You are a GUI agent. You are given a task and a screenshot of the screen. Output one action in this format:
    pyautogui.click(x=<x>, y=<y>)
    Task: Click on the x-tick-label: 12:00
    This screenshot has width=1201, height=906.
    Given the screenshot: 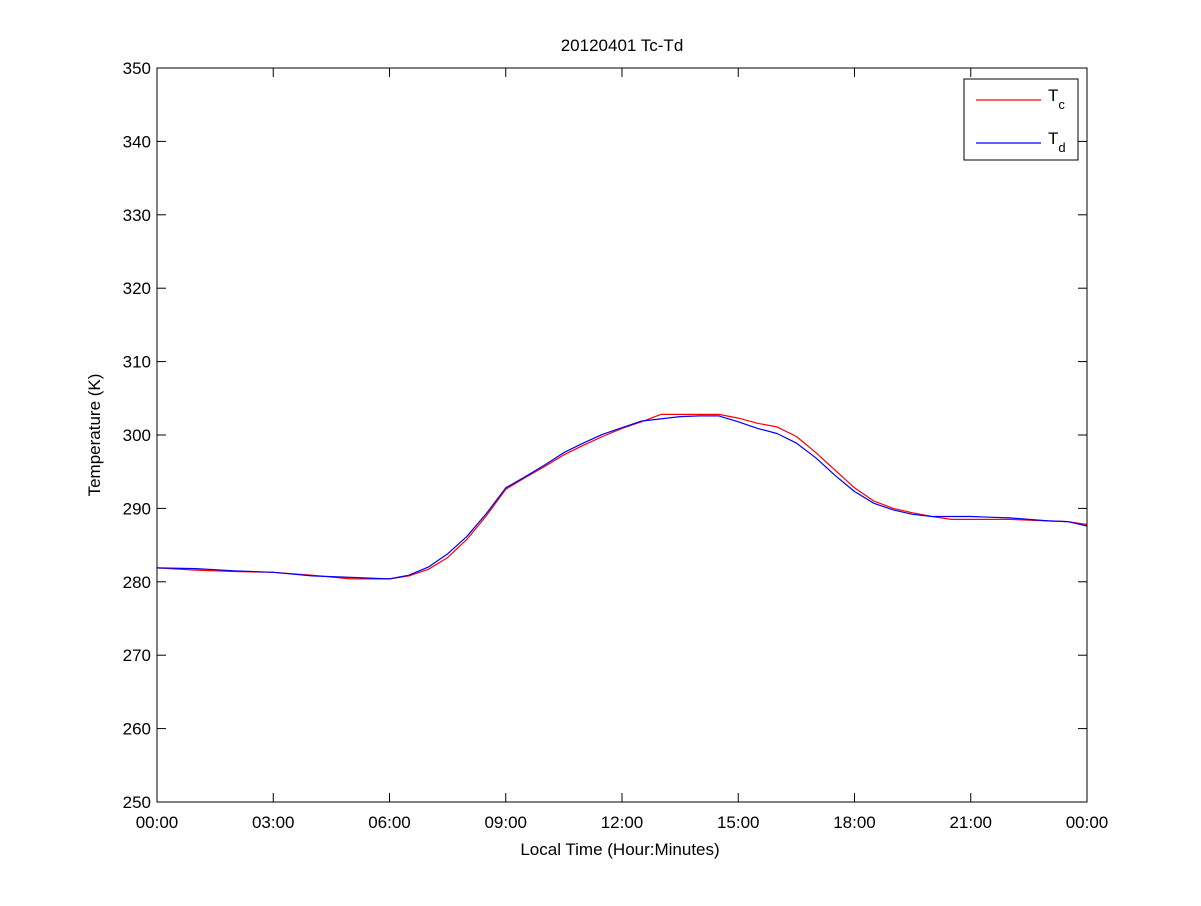 What is the action you would take?
    pyautogui.click(x=622, y=822)
    